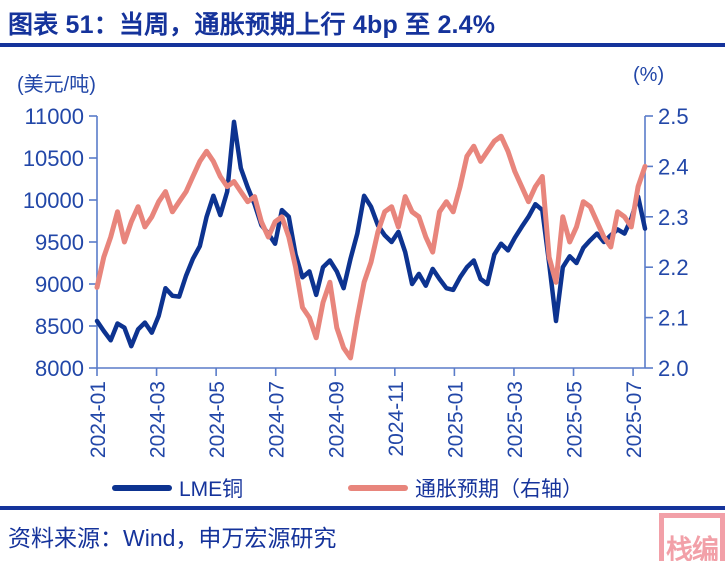 The width and height of the screenshot is (725, 561). What do you see at coordinates (396, 419) in the screenshot?
I see `x-axis-tick-label: 2024-11` at bounding box center [396, 419].